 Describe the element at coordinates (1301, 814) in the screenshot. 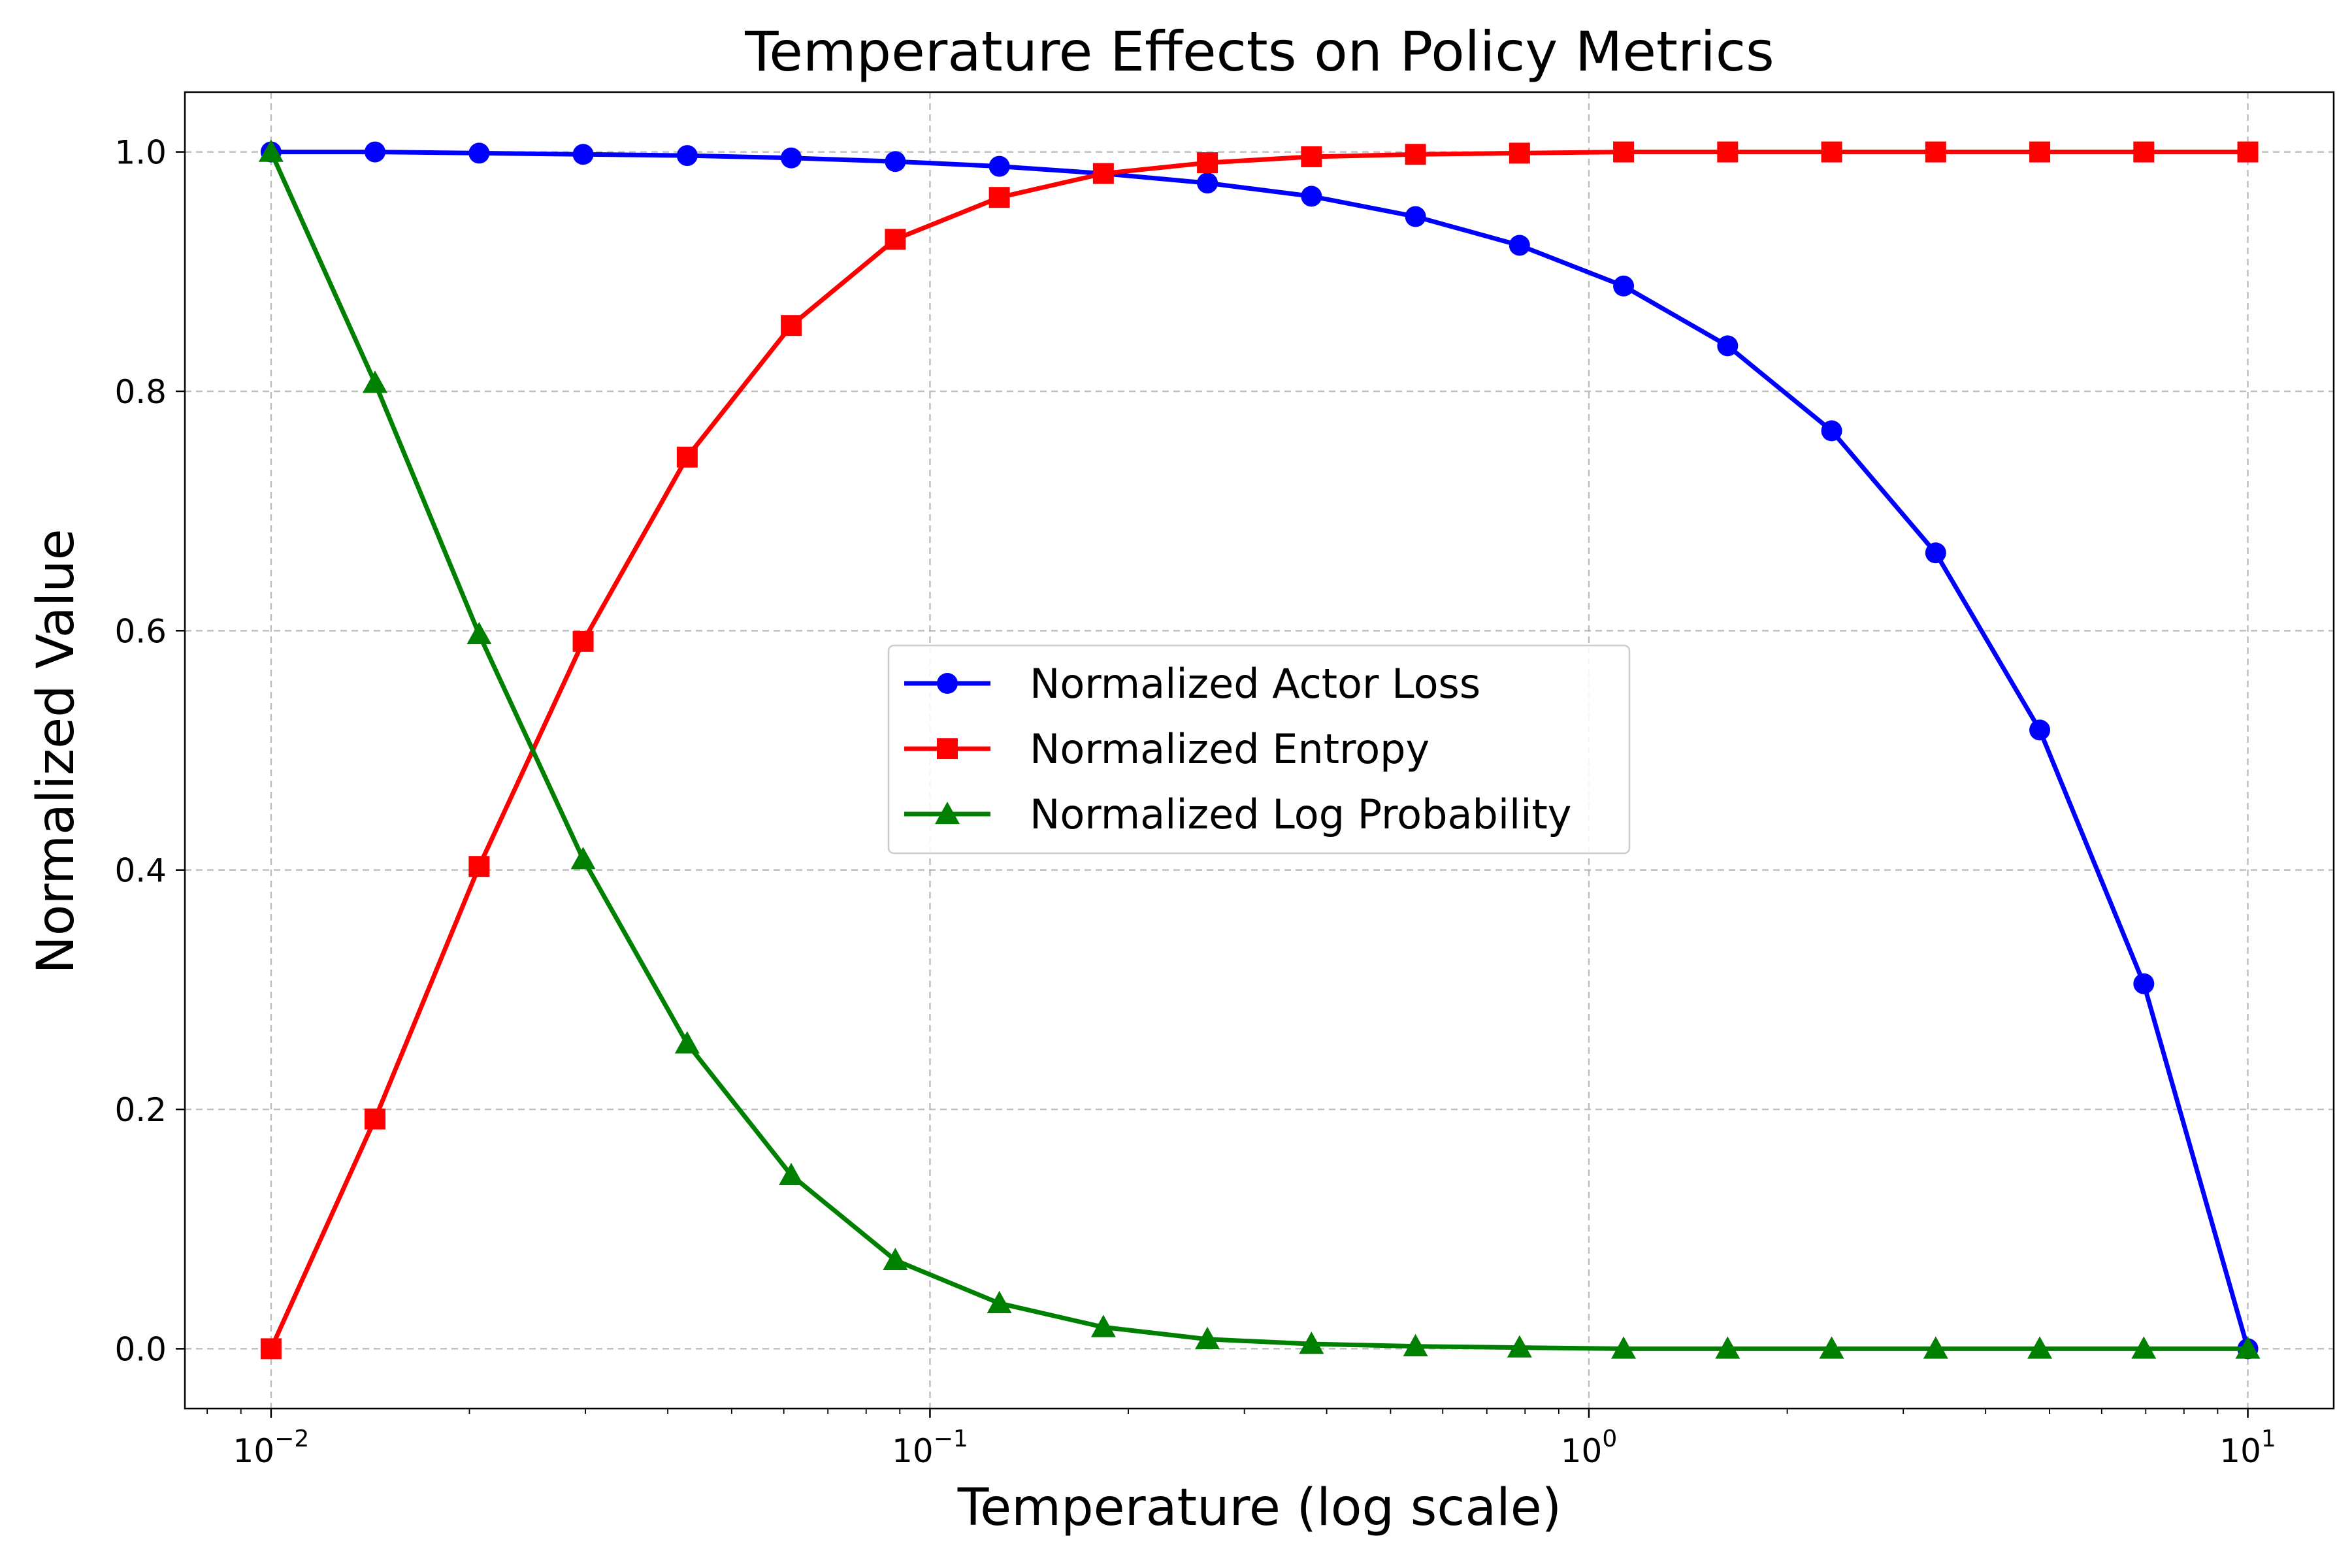

I see `legend-label: Normalized Log Probability` at that location.